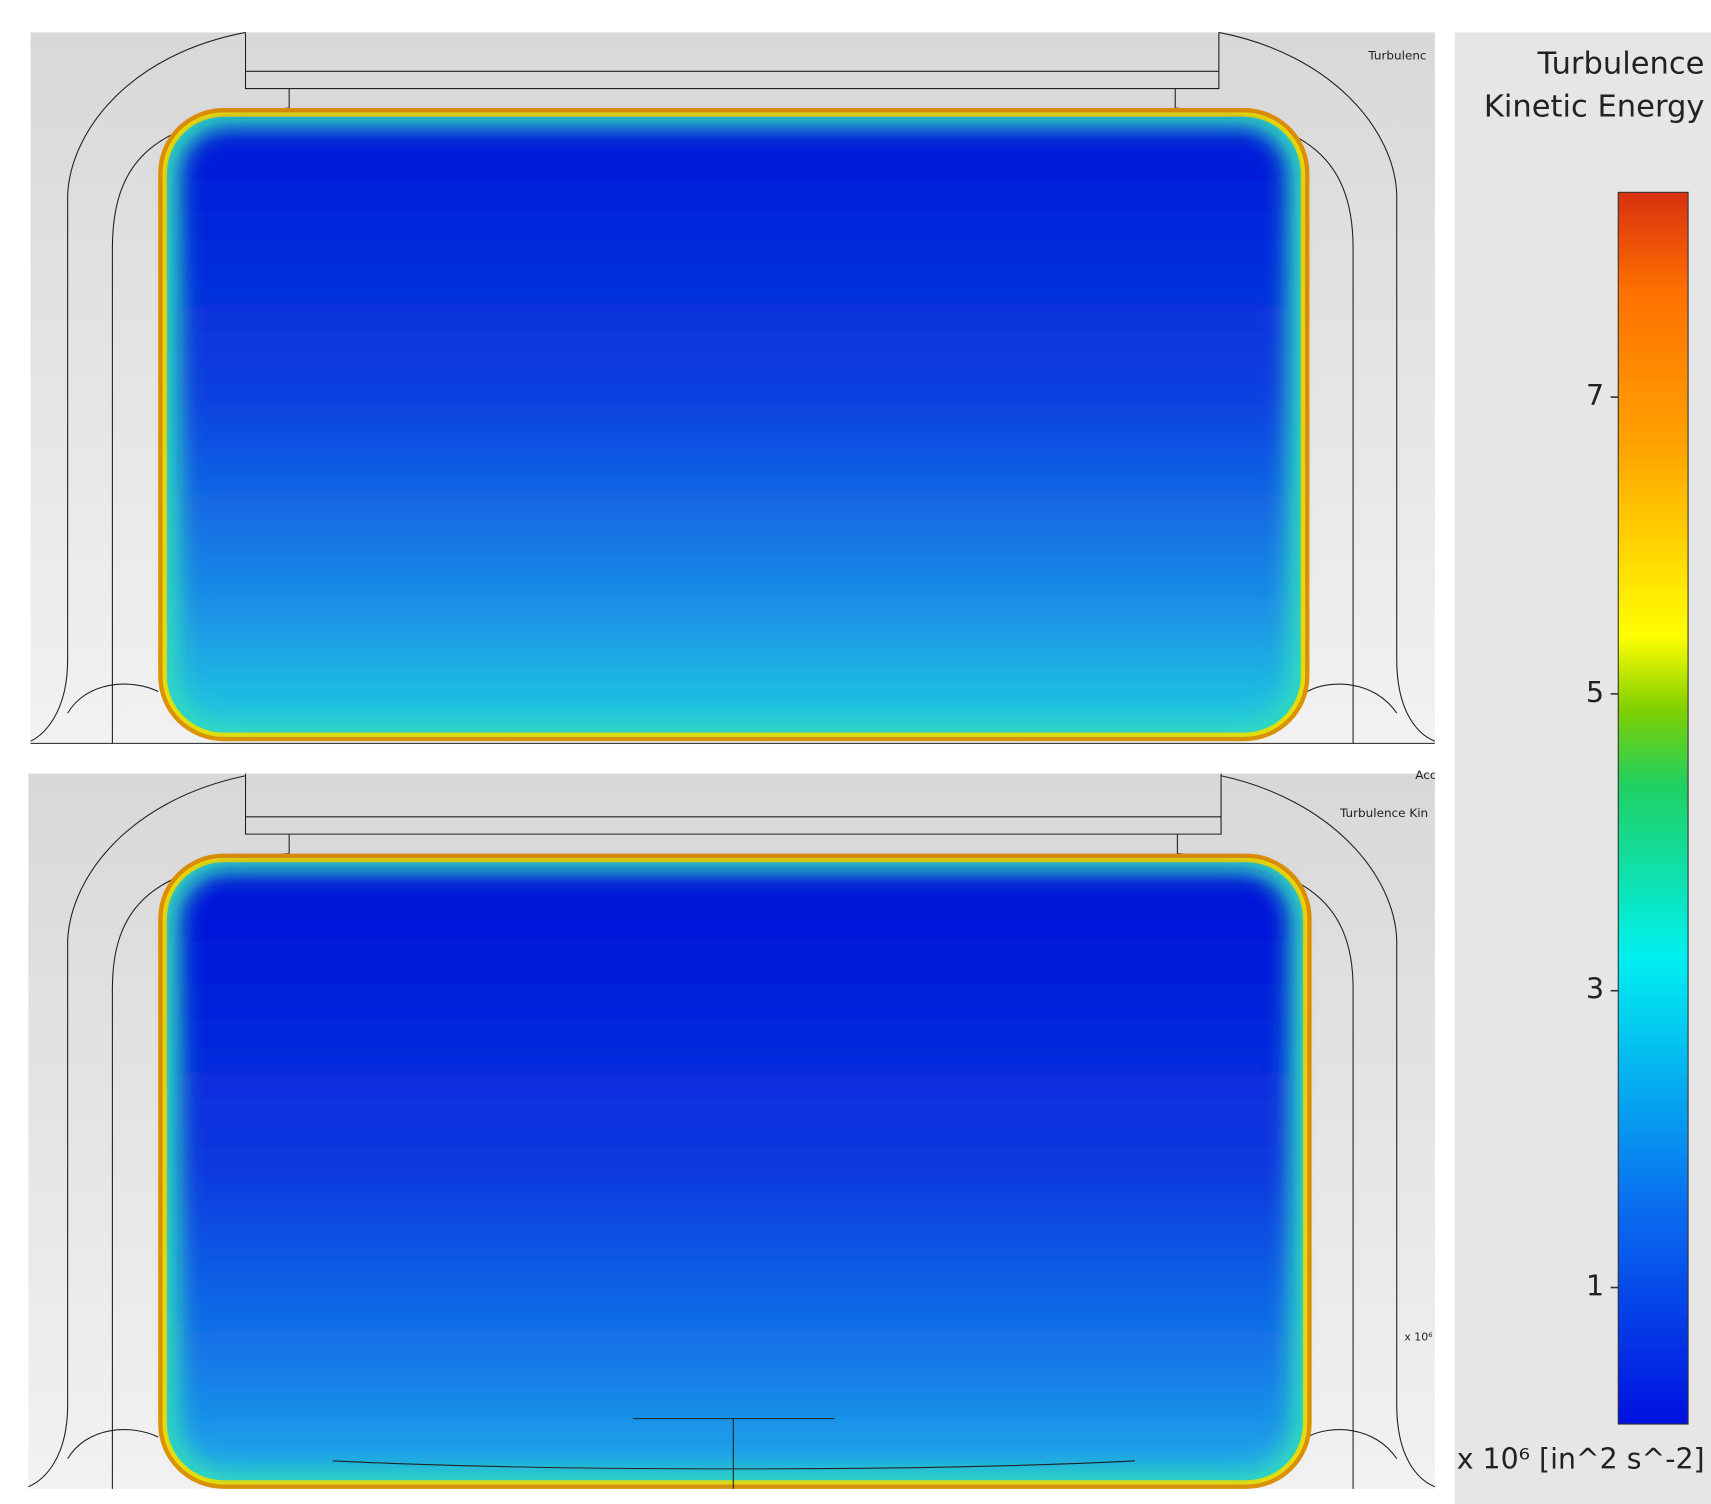 The width and height of the screenshot is (1711, 1504). What do you see at coordinates (1653, 808) in the screenshot?
I see `colorbar-scale` at bounding box center [1653, 808].